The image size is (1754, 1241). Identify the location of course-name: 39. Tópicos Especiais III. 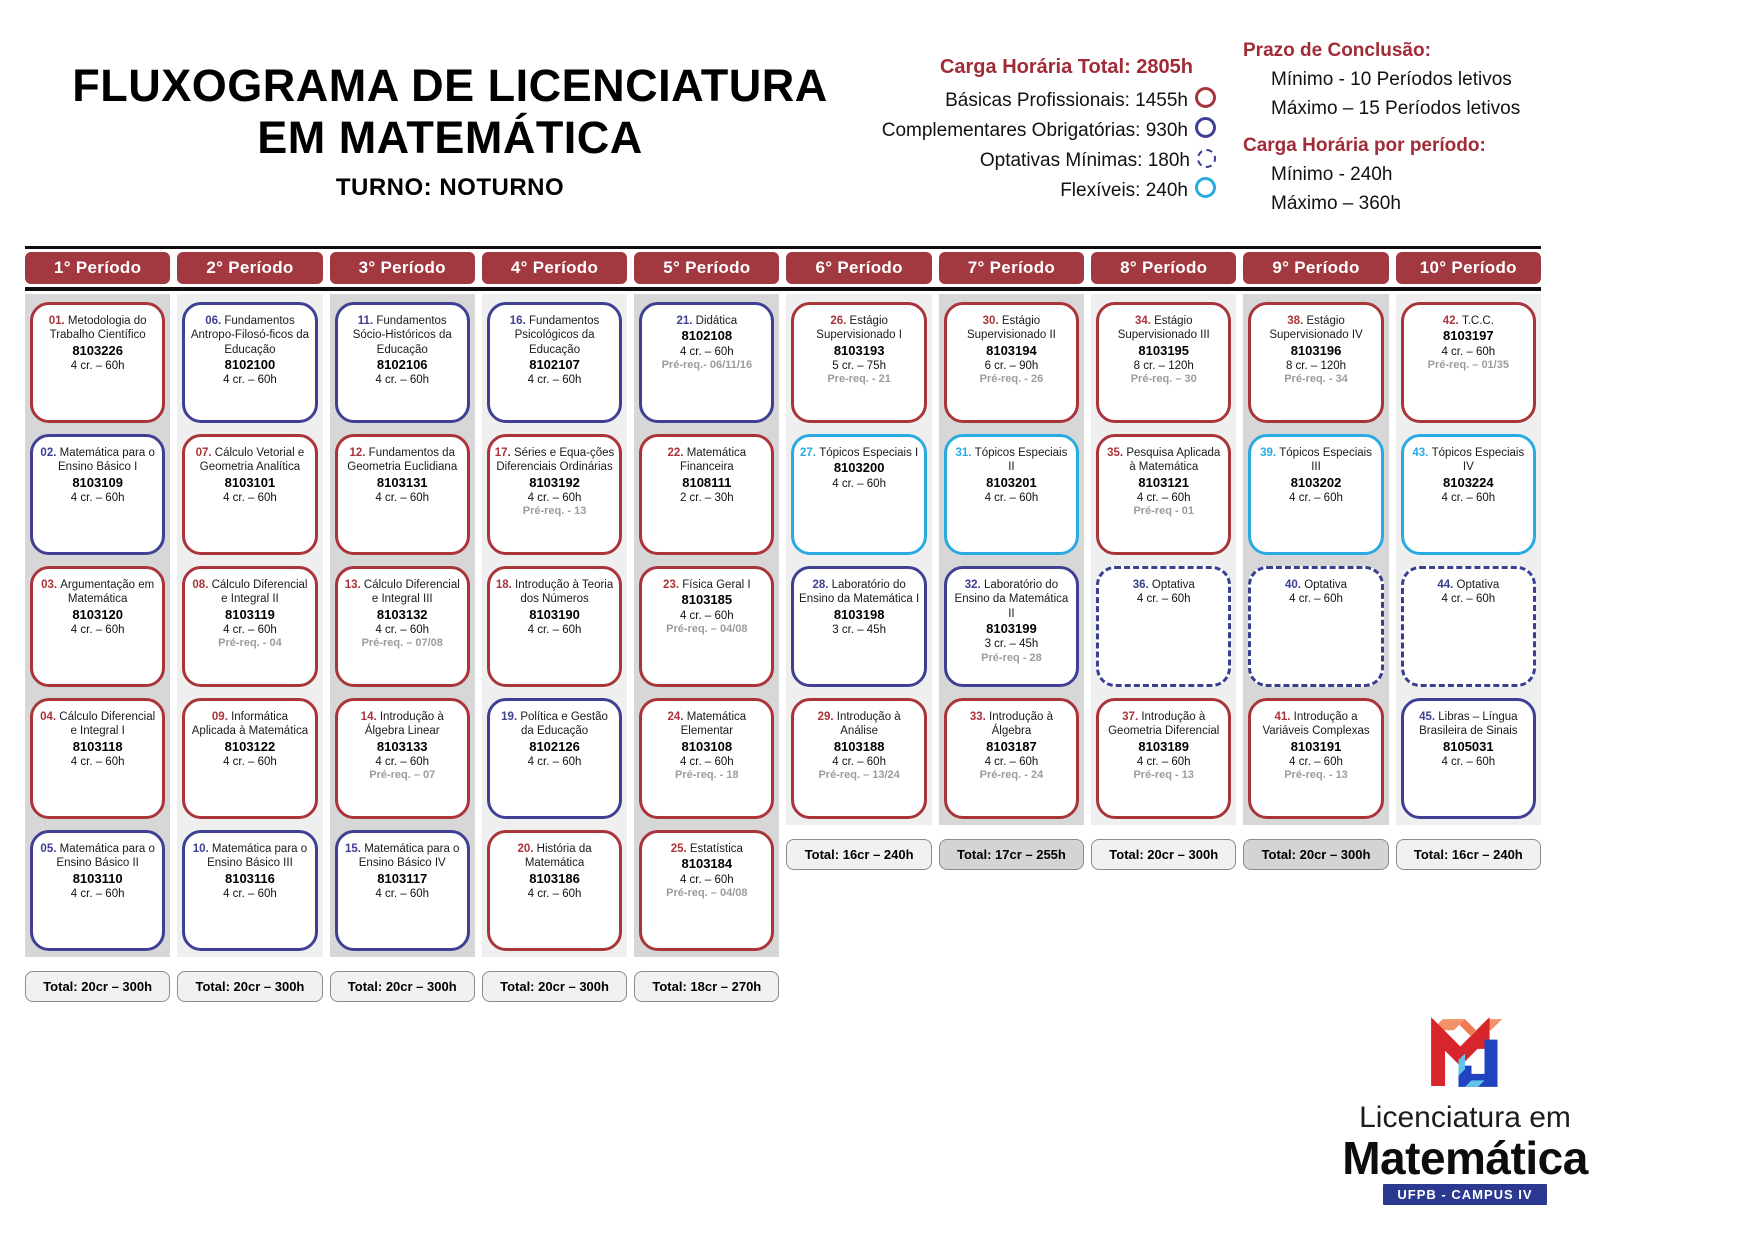
(1316, 460).